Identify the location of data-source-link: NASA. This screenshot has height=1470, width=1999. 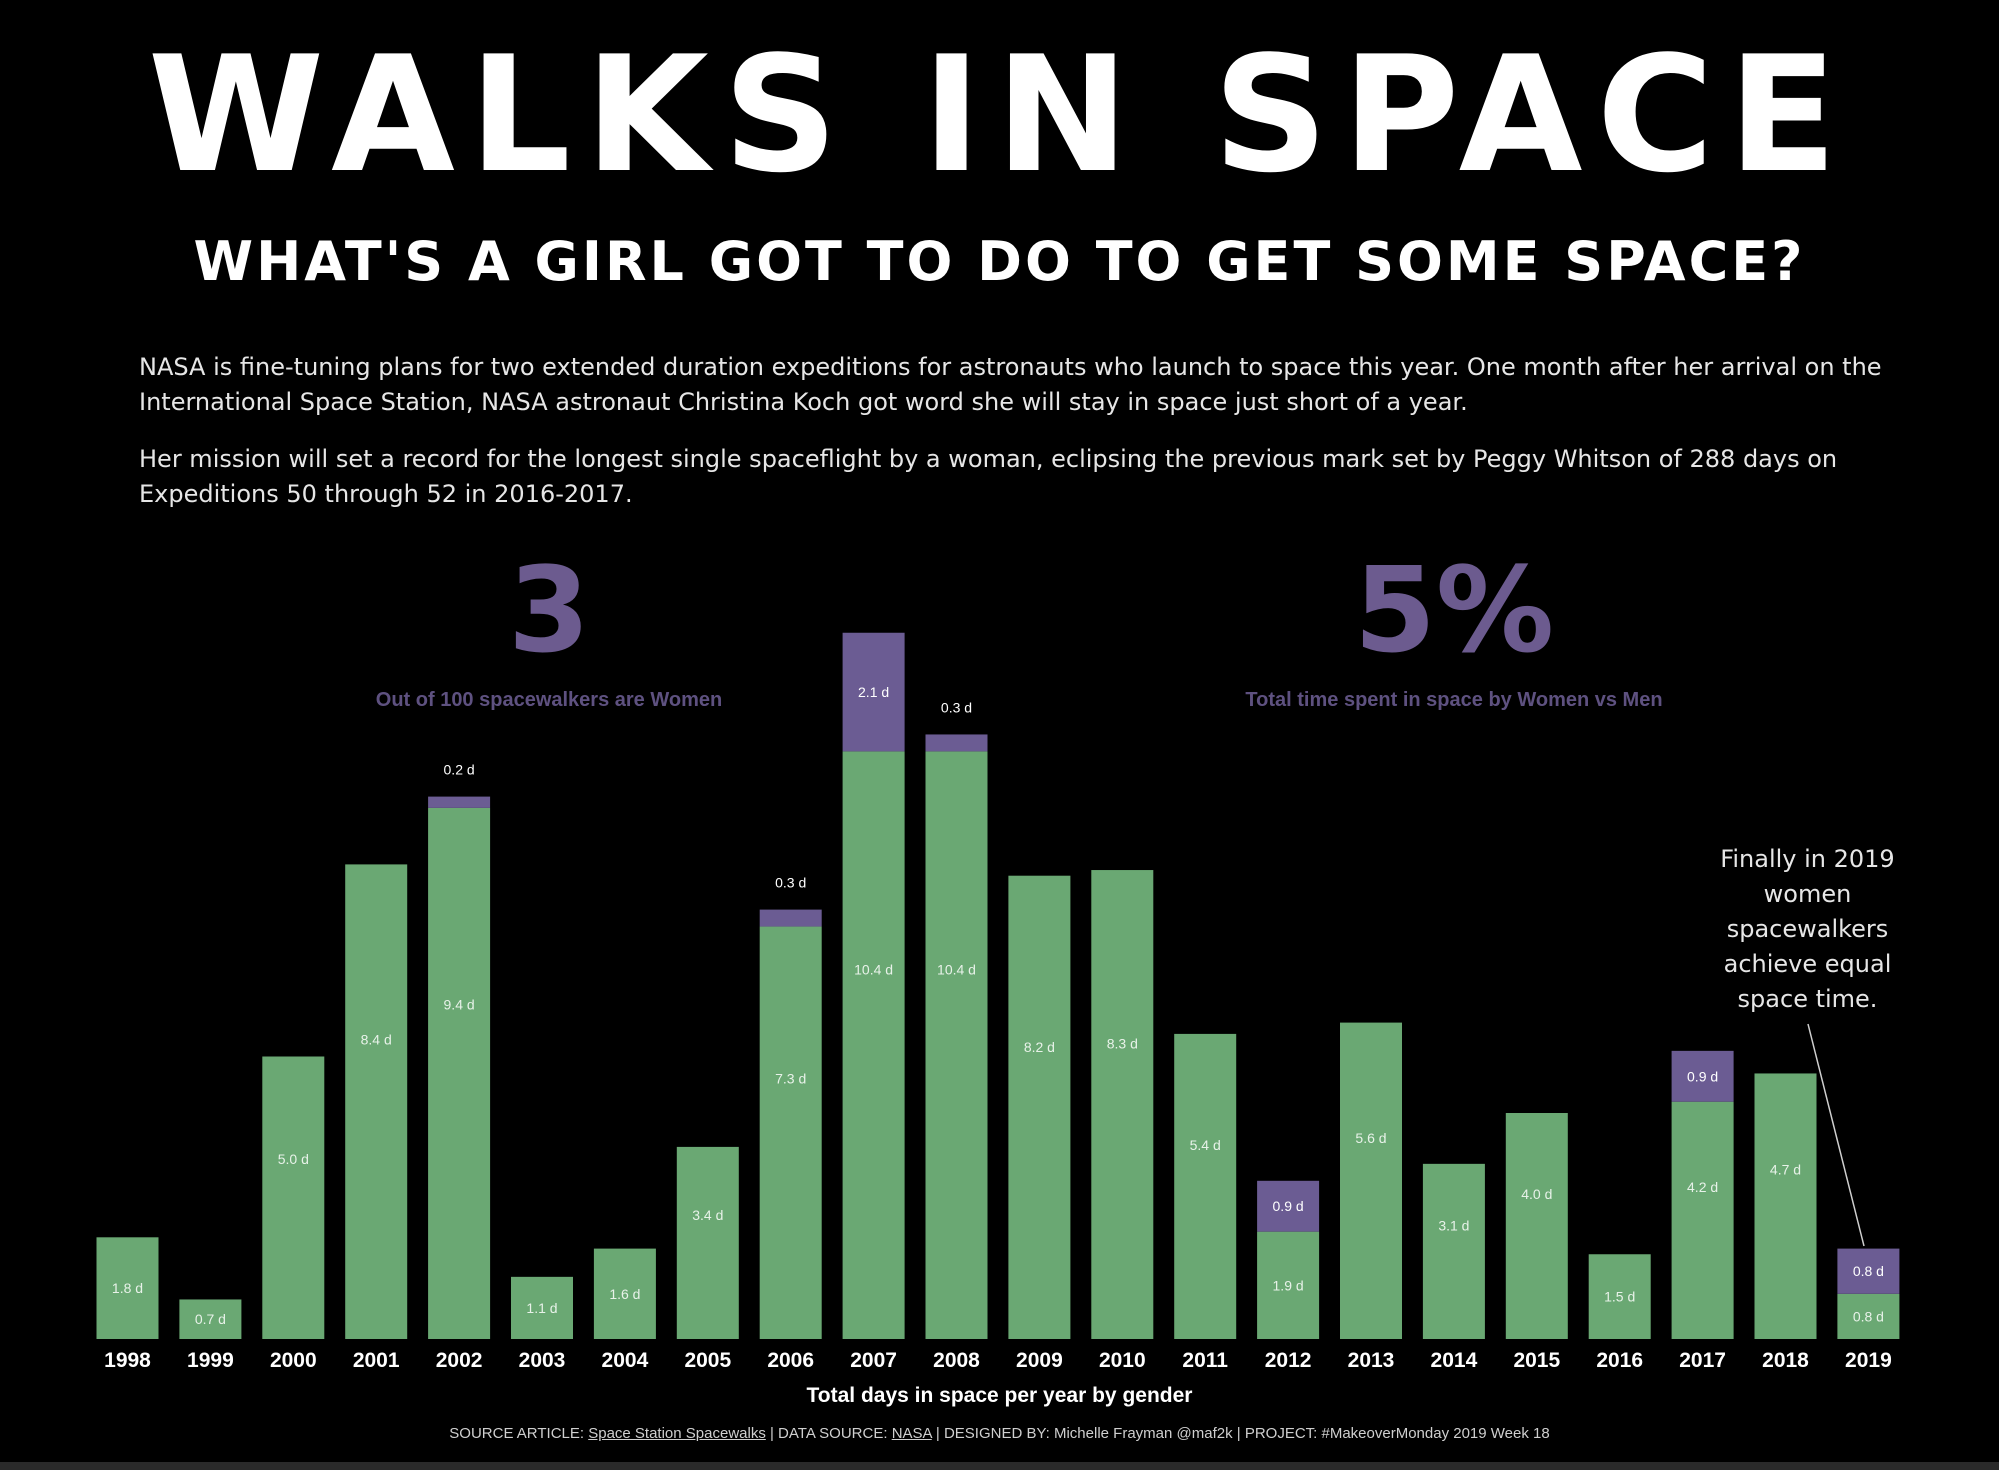
(911, 1433).